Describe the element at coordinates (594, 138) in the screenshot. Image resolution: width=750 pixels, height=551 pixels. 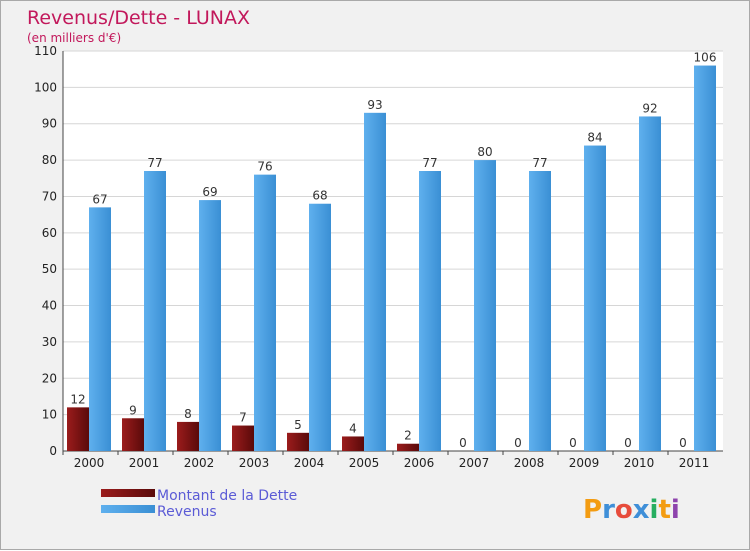
I see `data-label-revenus: 84` at that location.